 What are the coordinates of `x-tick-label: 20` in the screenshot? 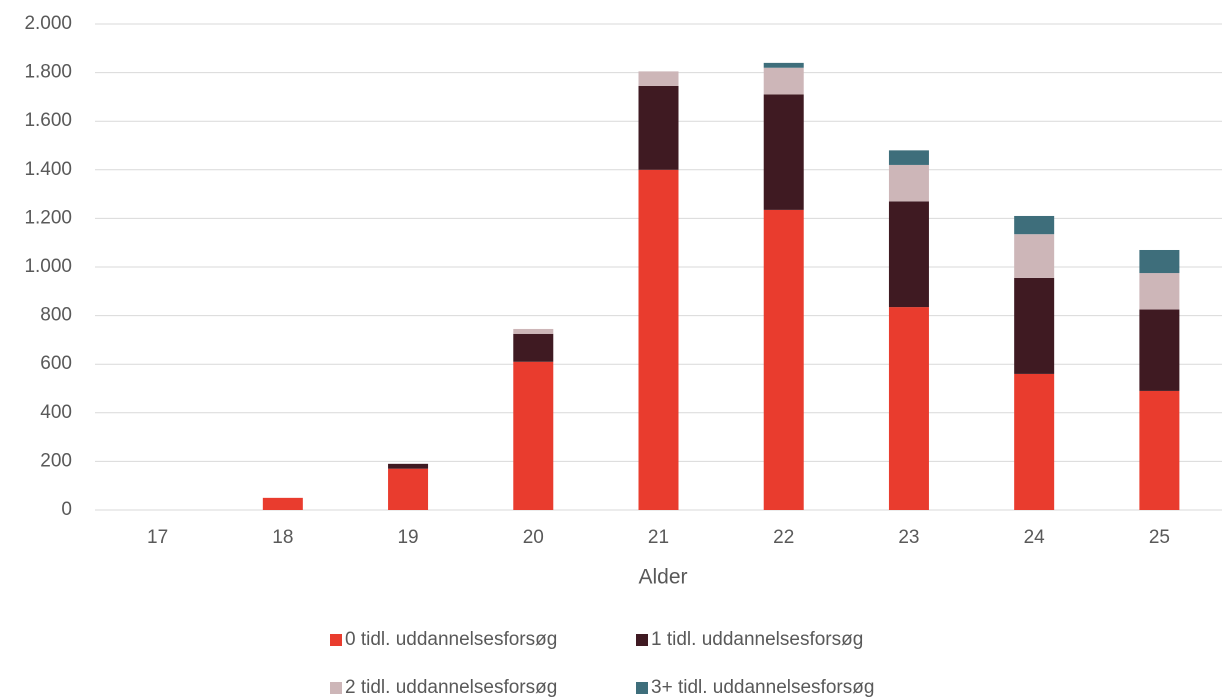 It's located at (533, 537).